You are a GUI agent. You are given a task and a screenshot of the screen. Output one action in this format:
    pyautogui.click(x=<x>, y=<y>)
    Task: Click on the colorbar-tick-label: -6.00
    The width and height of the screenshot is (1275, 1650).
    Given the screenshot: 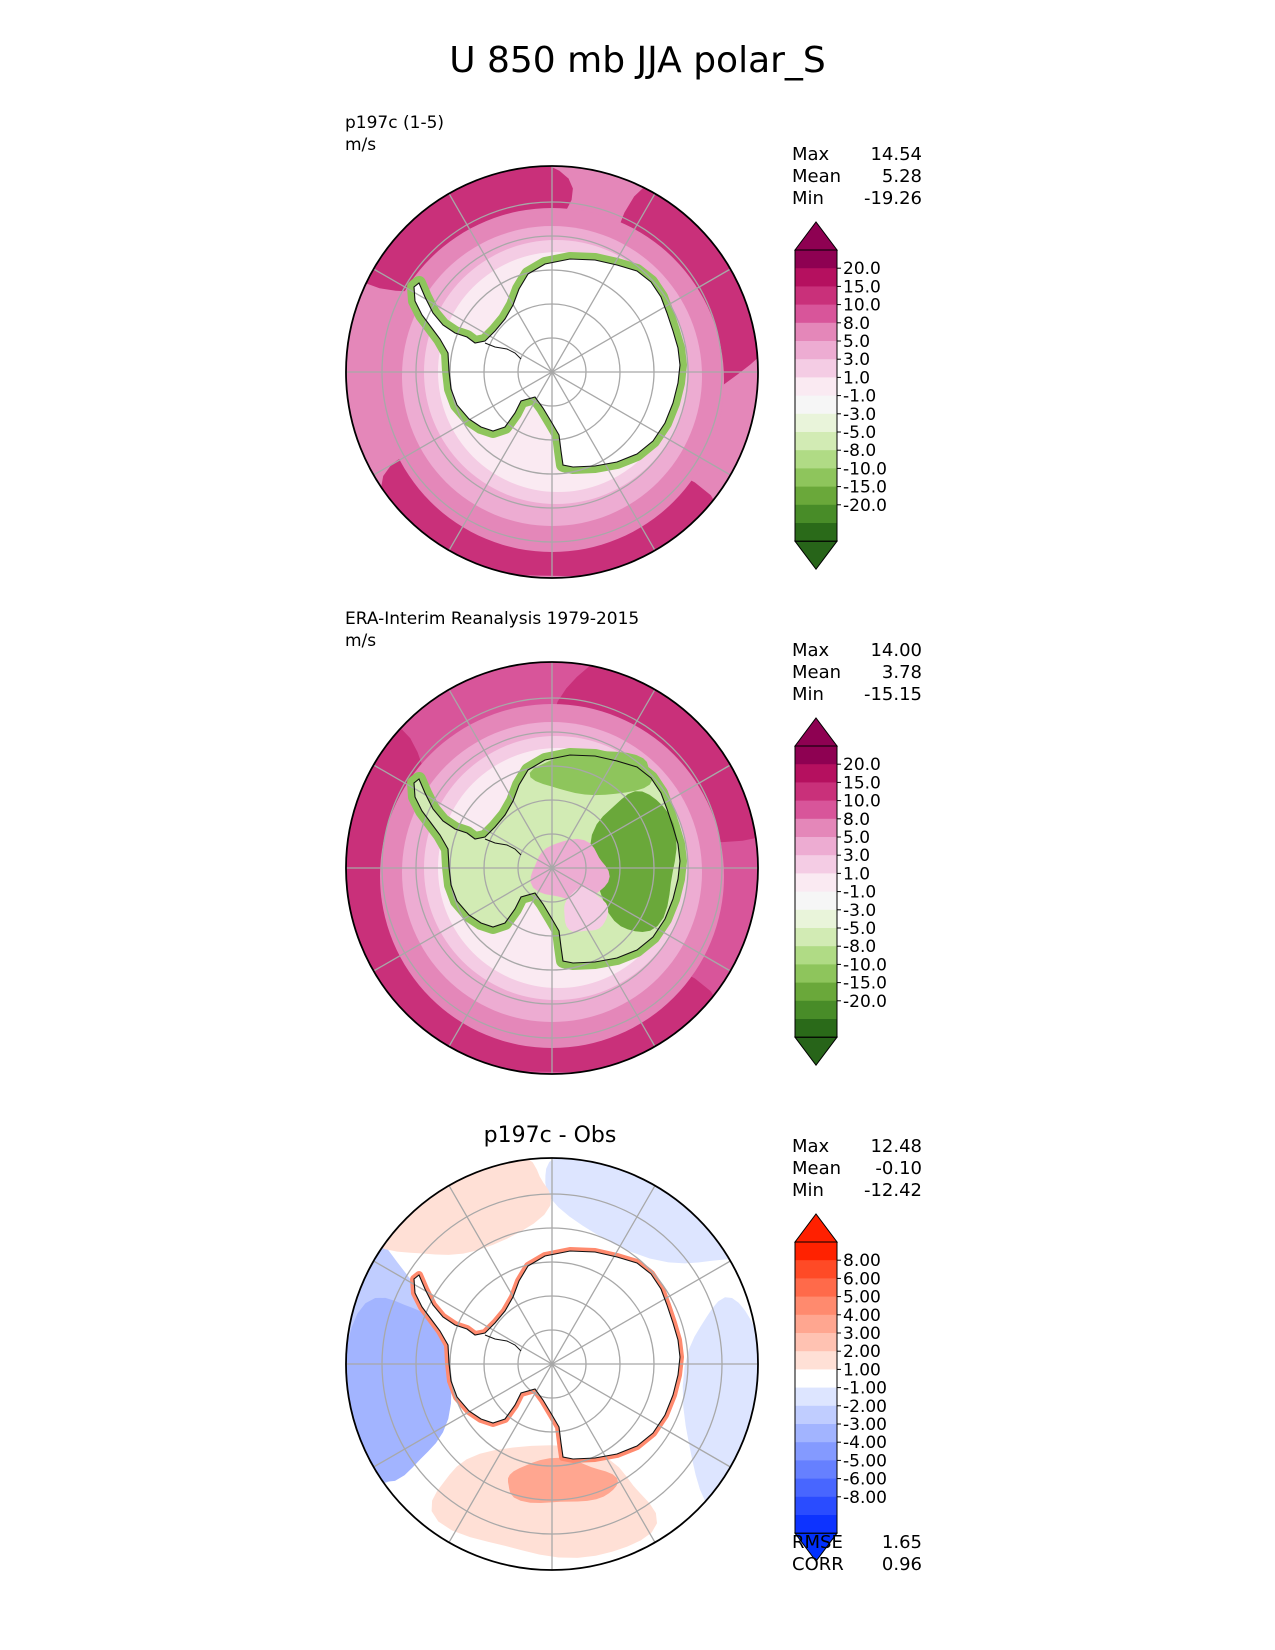 What is the action you would take?
    pyautogui.click(x=865, y=1480)
    